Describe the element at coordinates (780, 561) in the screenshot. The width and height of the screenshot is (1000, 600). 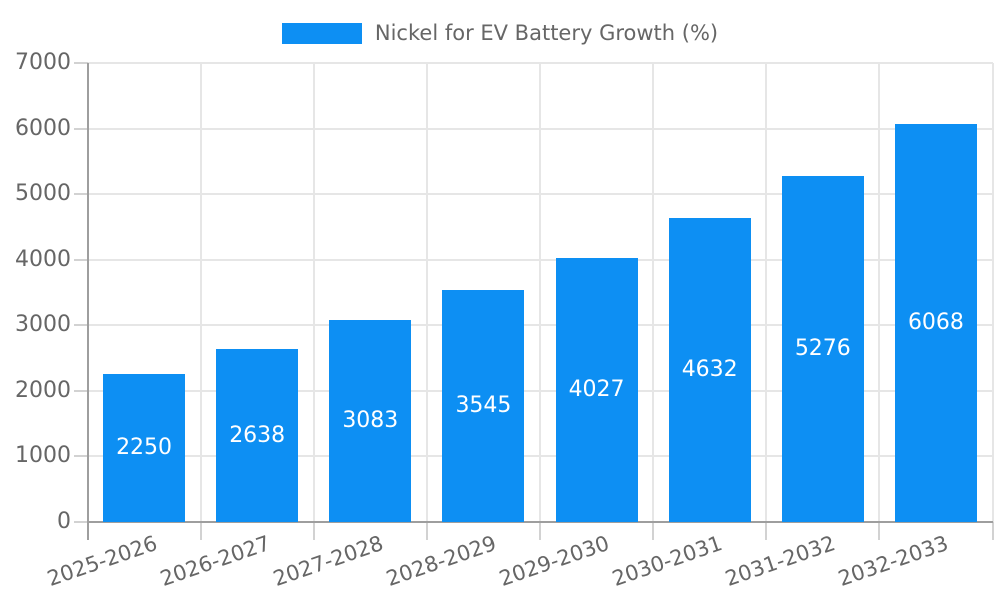
I see `x-axis-tick-label: 2031-2032` at that location.